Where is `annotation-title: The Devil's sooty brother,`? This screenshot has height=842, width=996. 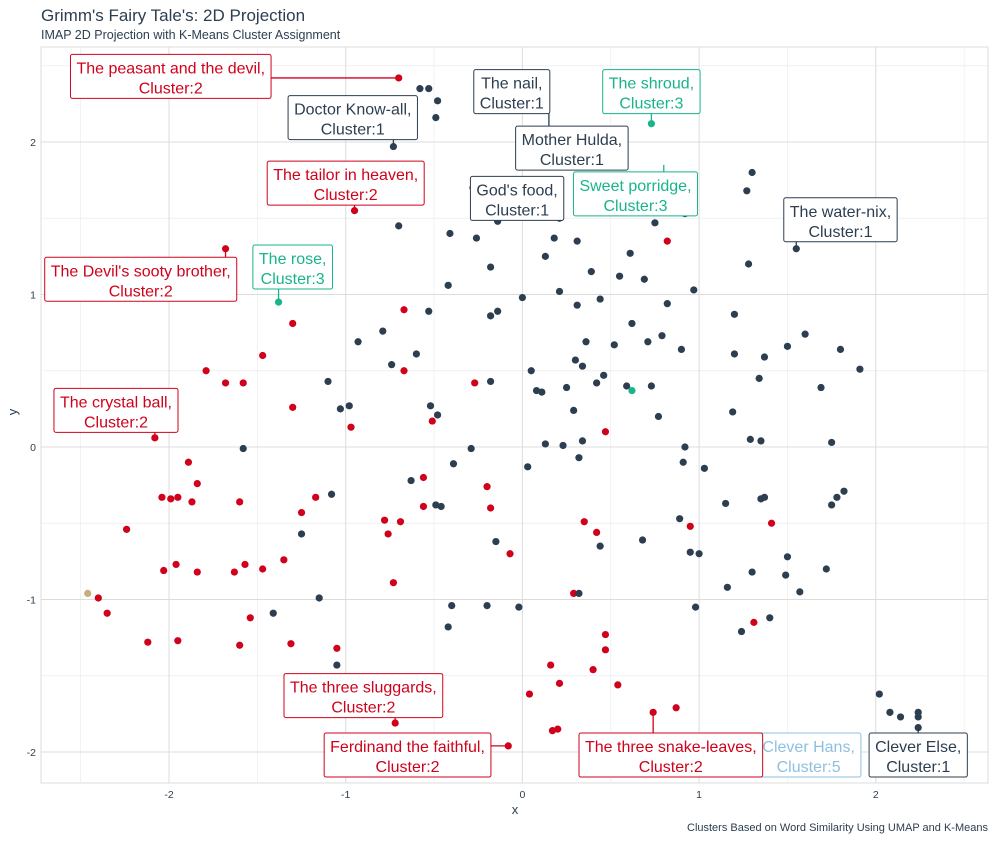
annotation-title: The Devil's sooty brother, is located at coordinates (141, 271).